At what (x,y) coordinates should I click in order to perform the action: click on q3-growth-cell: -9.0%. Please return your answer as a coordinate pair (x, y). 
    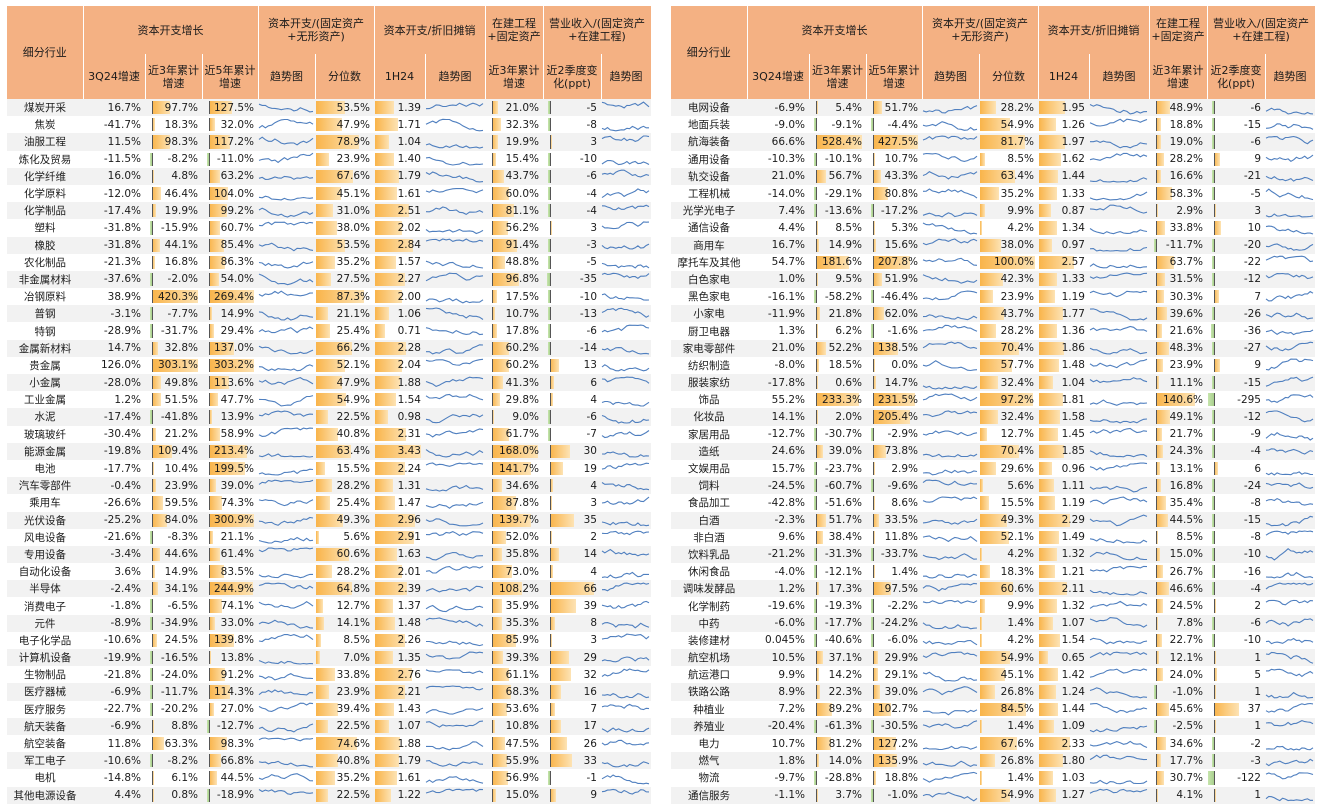
    Looking at the image, I should click on (778, 125).